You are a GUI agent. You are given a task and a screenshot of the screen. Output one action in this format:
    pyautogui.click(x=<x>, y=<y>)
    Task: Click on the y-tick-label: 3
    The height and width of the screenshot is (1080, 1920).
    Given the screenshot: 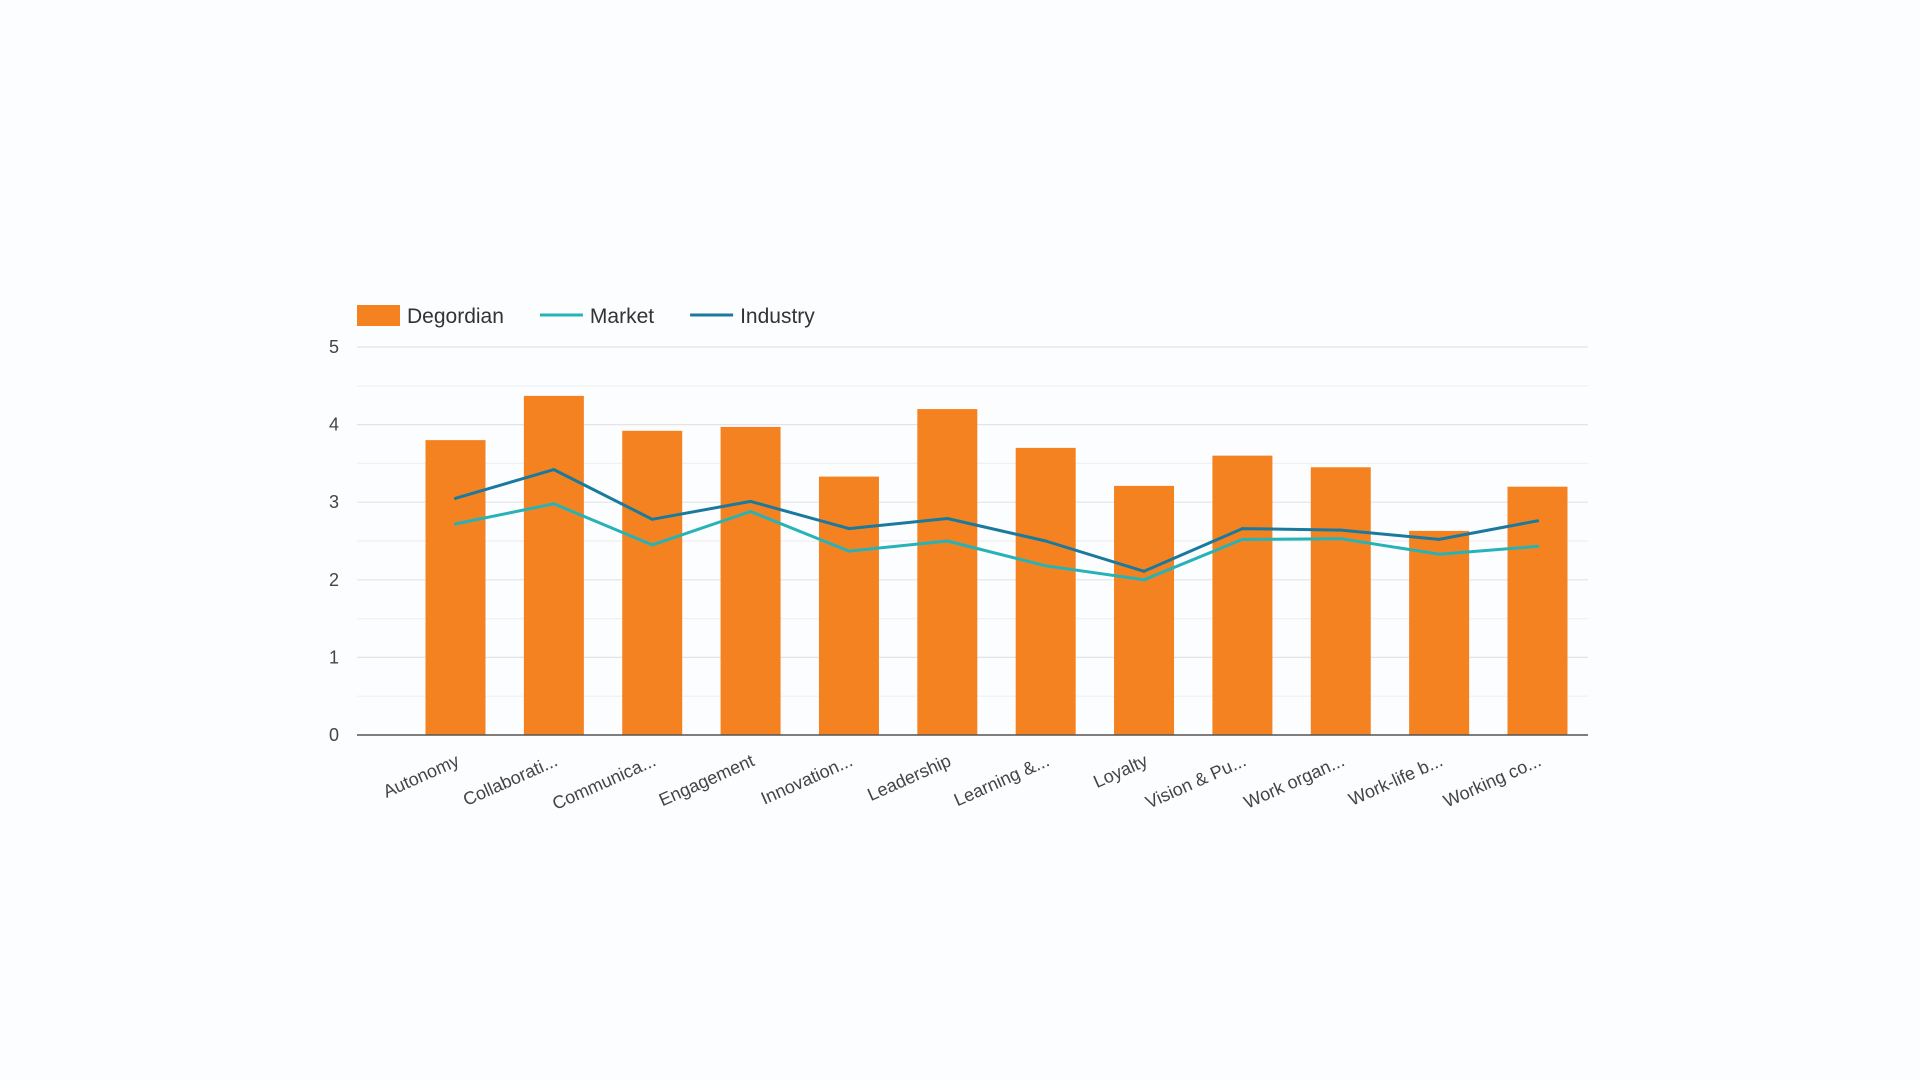 What is the action you would take?
    pyautogui.click(x=334, y=502)
    